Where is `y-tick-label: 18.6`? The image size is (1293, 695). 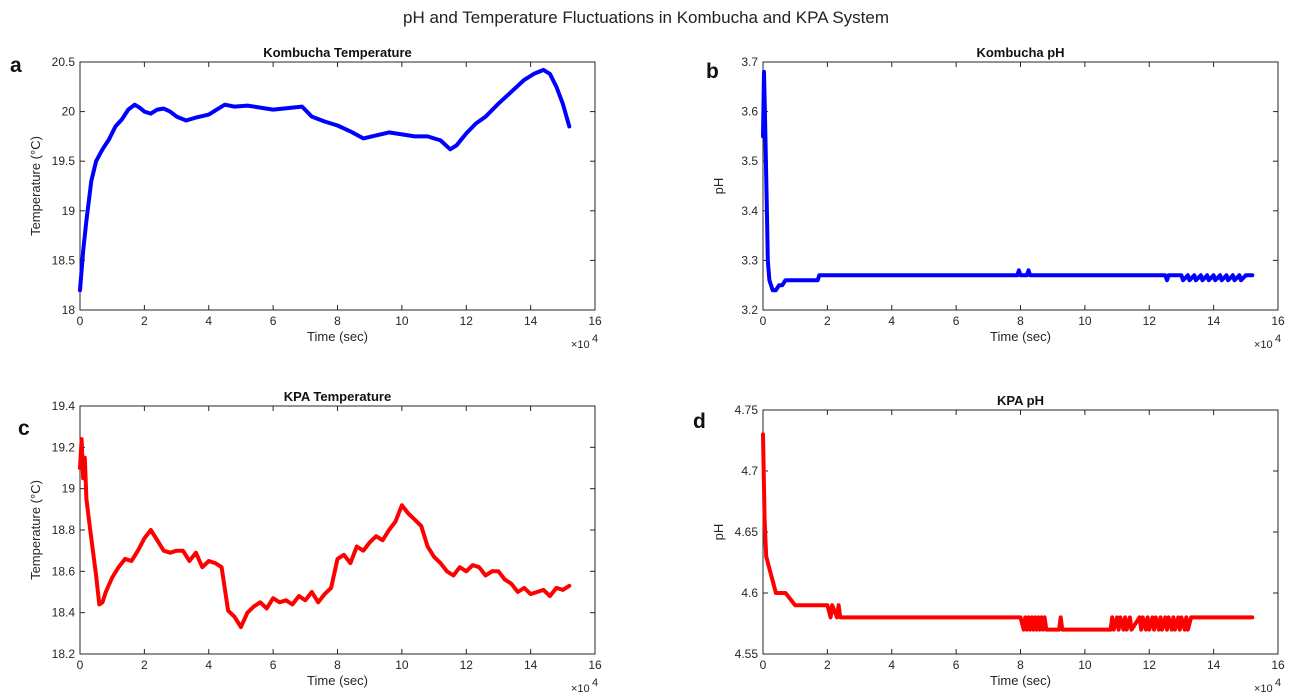
y-tick-label: 18.6 is located at coordinates (64, 571).